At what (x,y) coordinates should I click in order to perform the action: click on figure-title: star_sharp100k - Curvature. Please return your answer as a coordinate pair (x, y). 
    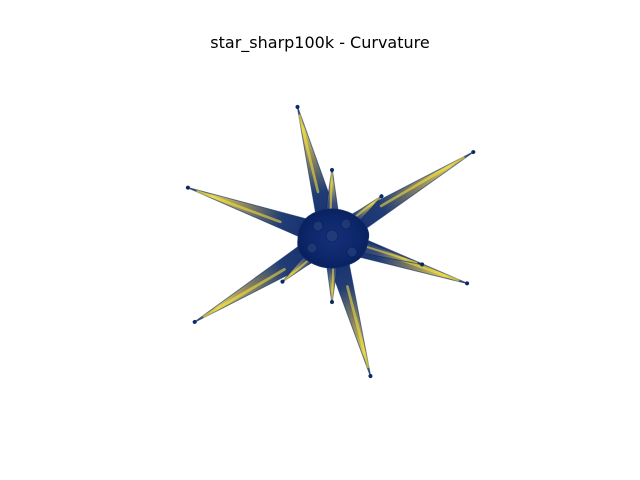
    Looking at the image, I should click on (320, 42).